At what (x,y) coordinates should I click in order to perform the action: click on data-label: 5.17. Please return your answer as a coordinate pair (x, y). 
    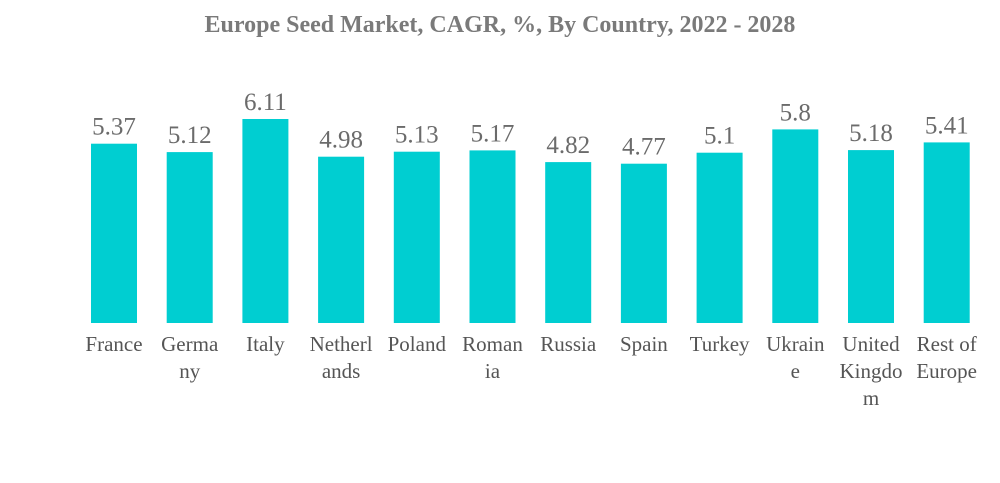
    Looking at the image, I should click on (493, 133).